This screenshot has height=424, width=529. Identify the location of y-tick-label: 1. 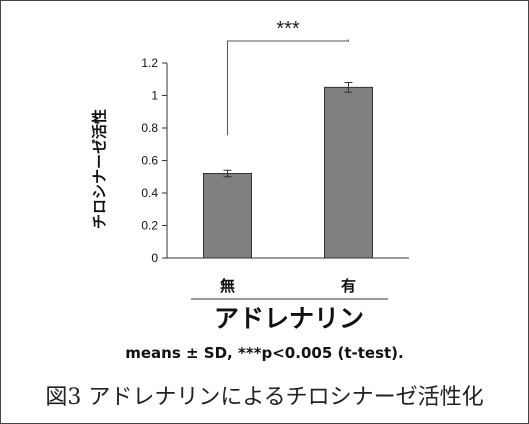
(154, 96).